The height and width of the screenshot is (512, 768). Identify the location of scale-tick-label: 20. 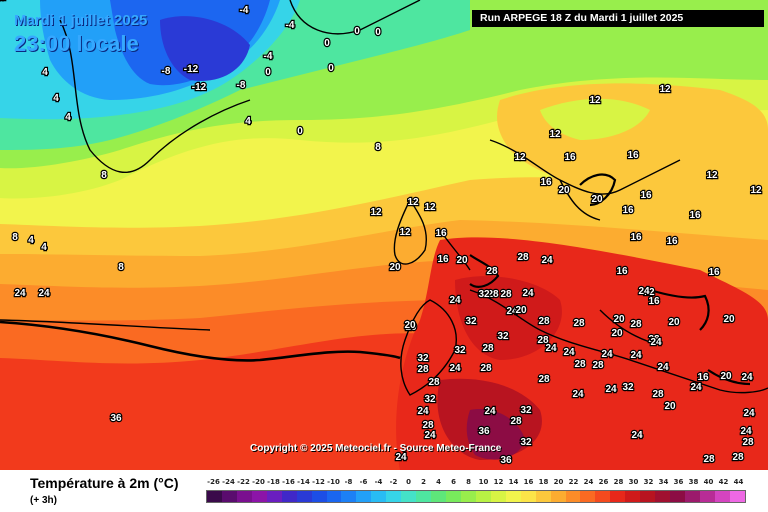
(558, 482).